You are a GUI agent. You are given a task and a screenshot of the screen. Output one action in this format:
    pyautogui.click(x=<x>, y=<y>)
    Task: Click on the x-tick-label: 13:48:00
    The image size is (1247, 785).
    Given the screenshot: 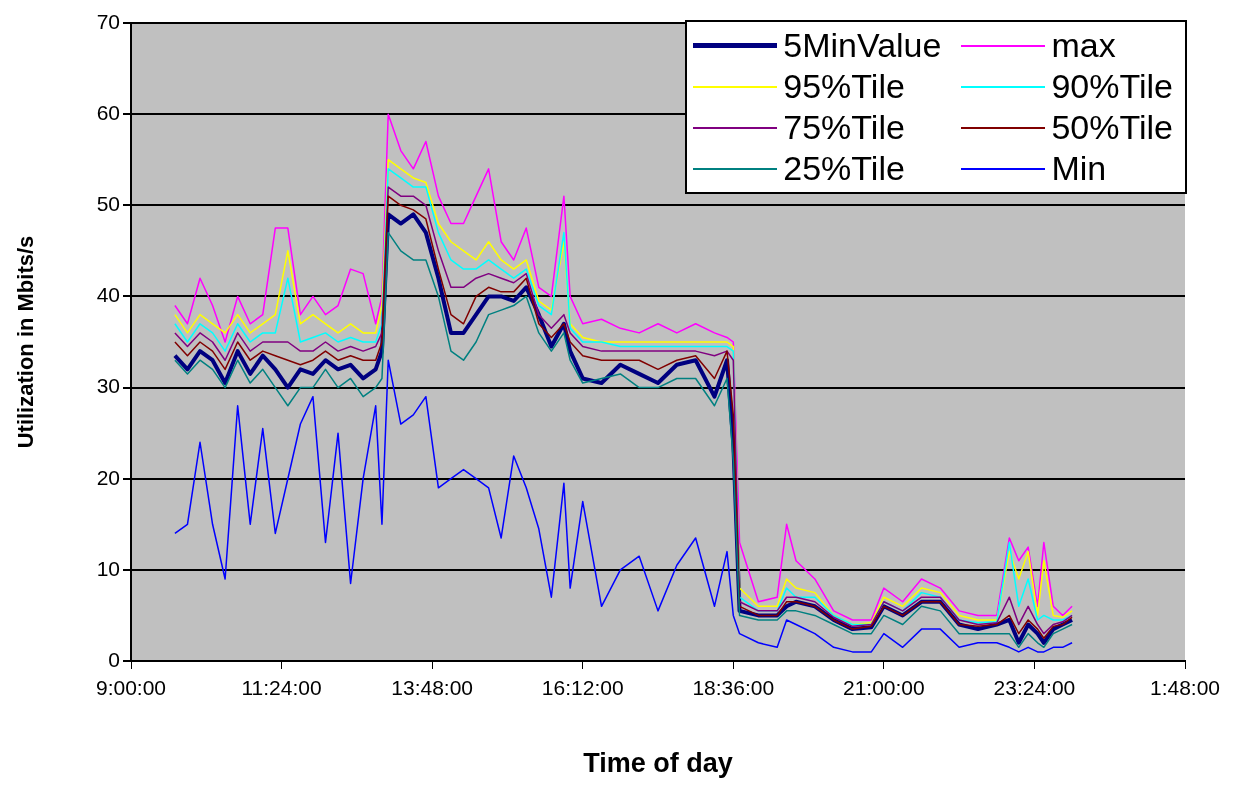 What is the action you would take?
    pyautogui.click(x=432, y=688)
    